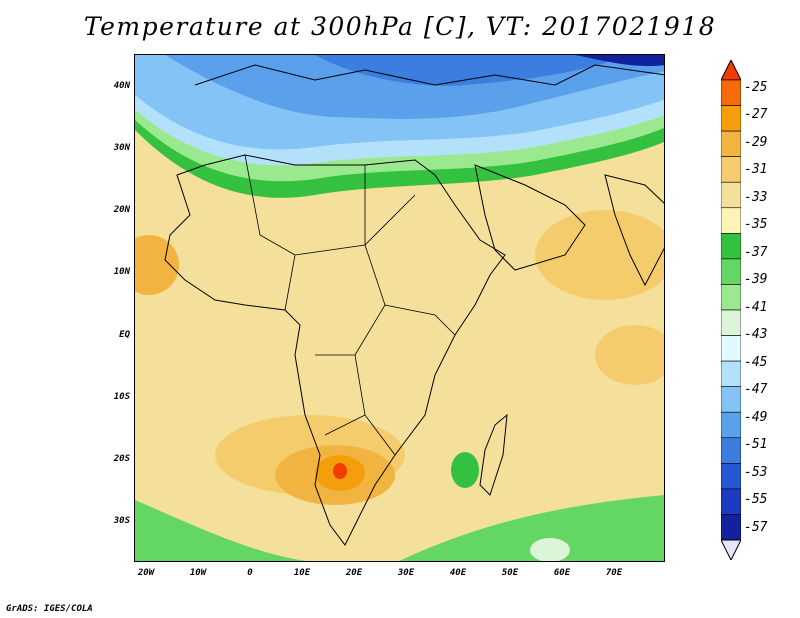  What do you see at coordinates (756, 197) in the screenshot?
I see `colorbar-label: -33` at bounding box center [756, 197].